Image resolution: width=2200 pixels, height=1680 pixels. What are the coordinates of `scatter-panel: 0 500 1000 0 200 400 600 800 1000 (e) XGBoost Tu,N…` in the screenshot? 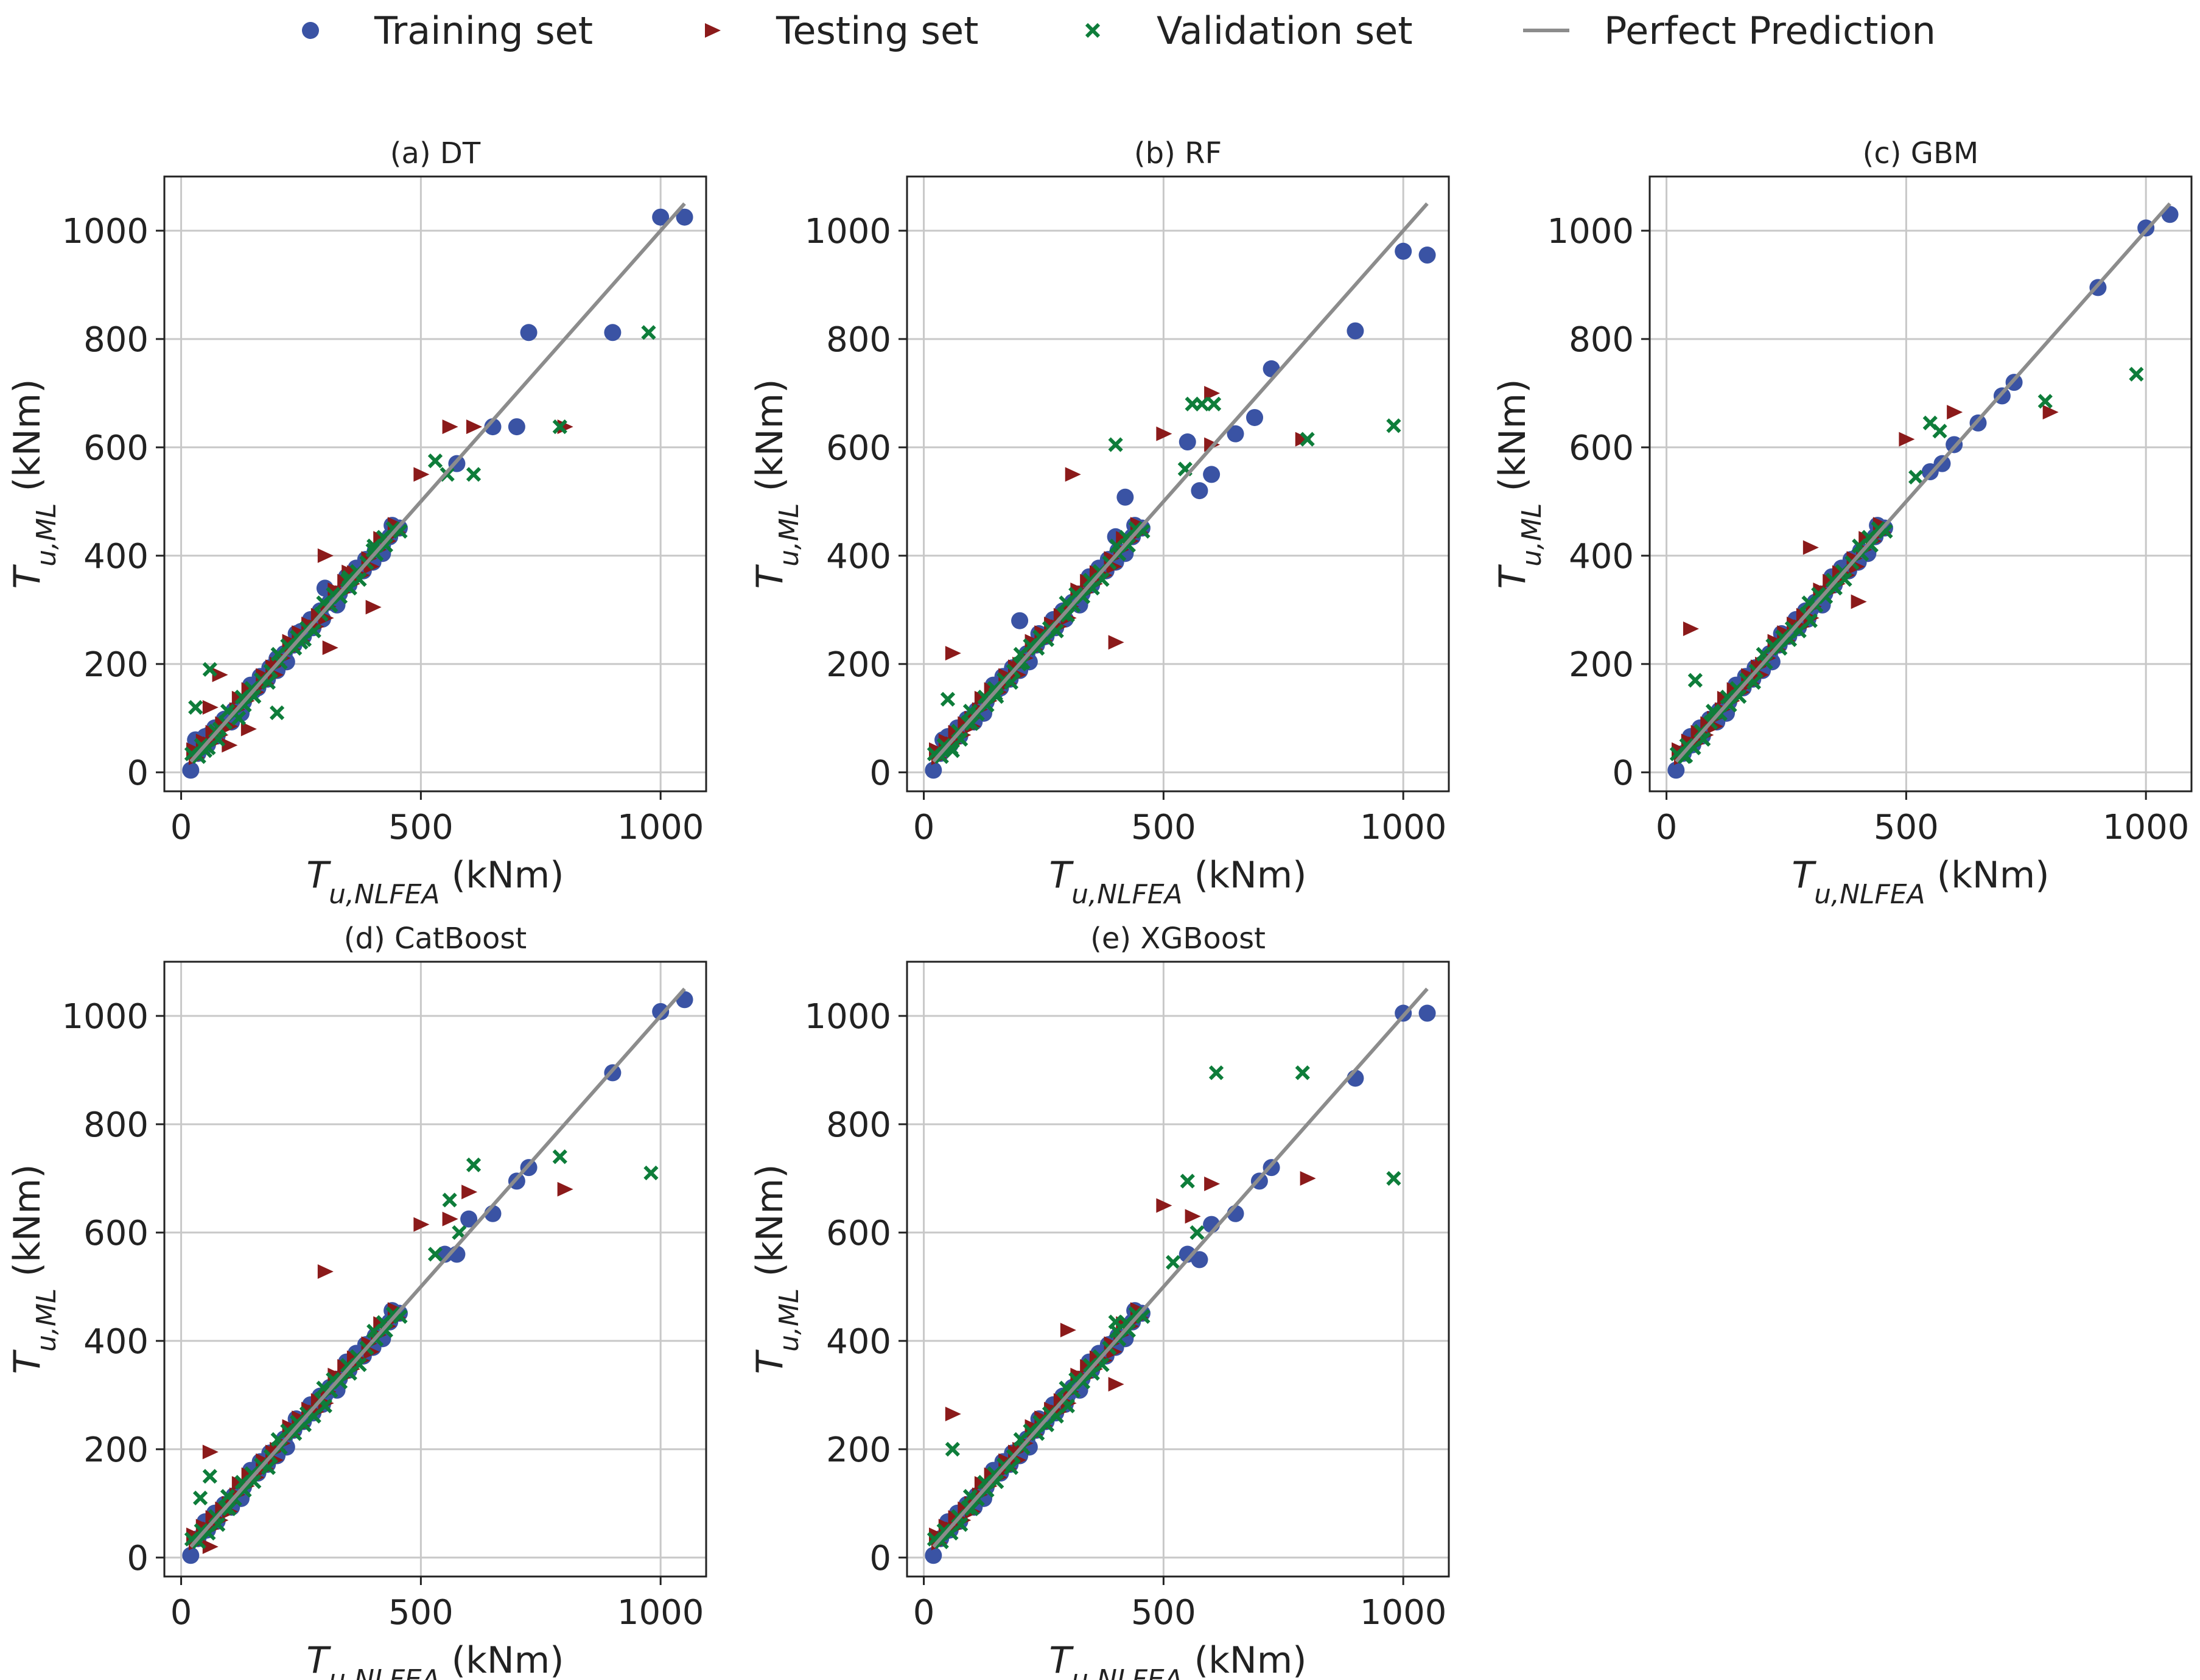 It's located at (1100, 1301).